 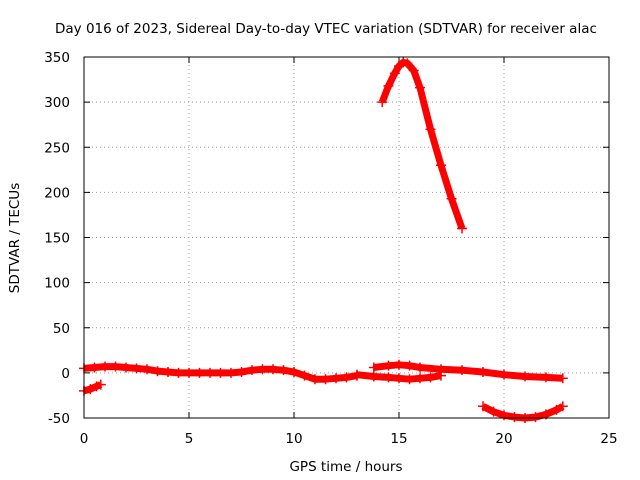 I want to click on x-tick-label: 20, so click(x=503, y=439).